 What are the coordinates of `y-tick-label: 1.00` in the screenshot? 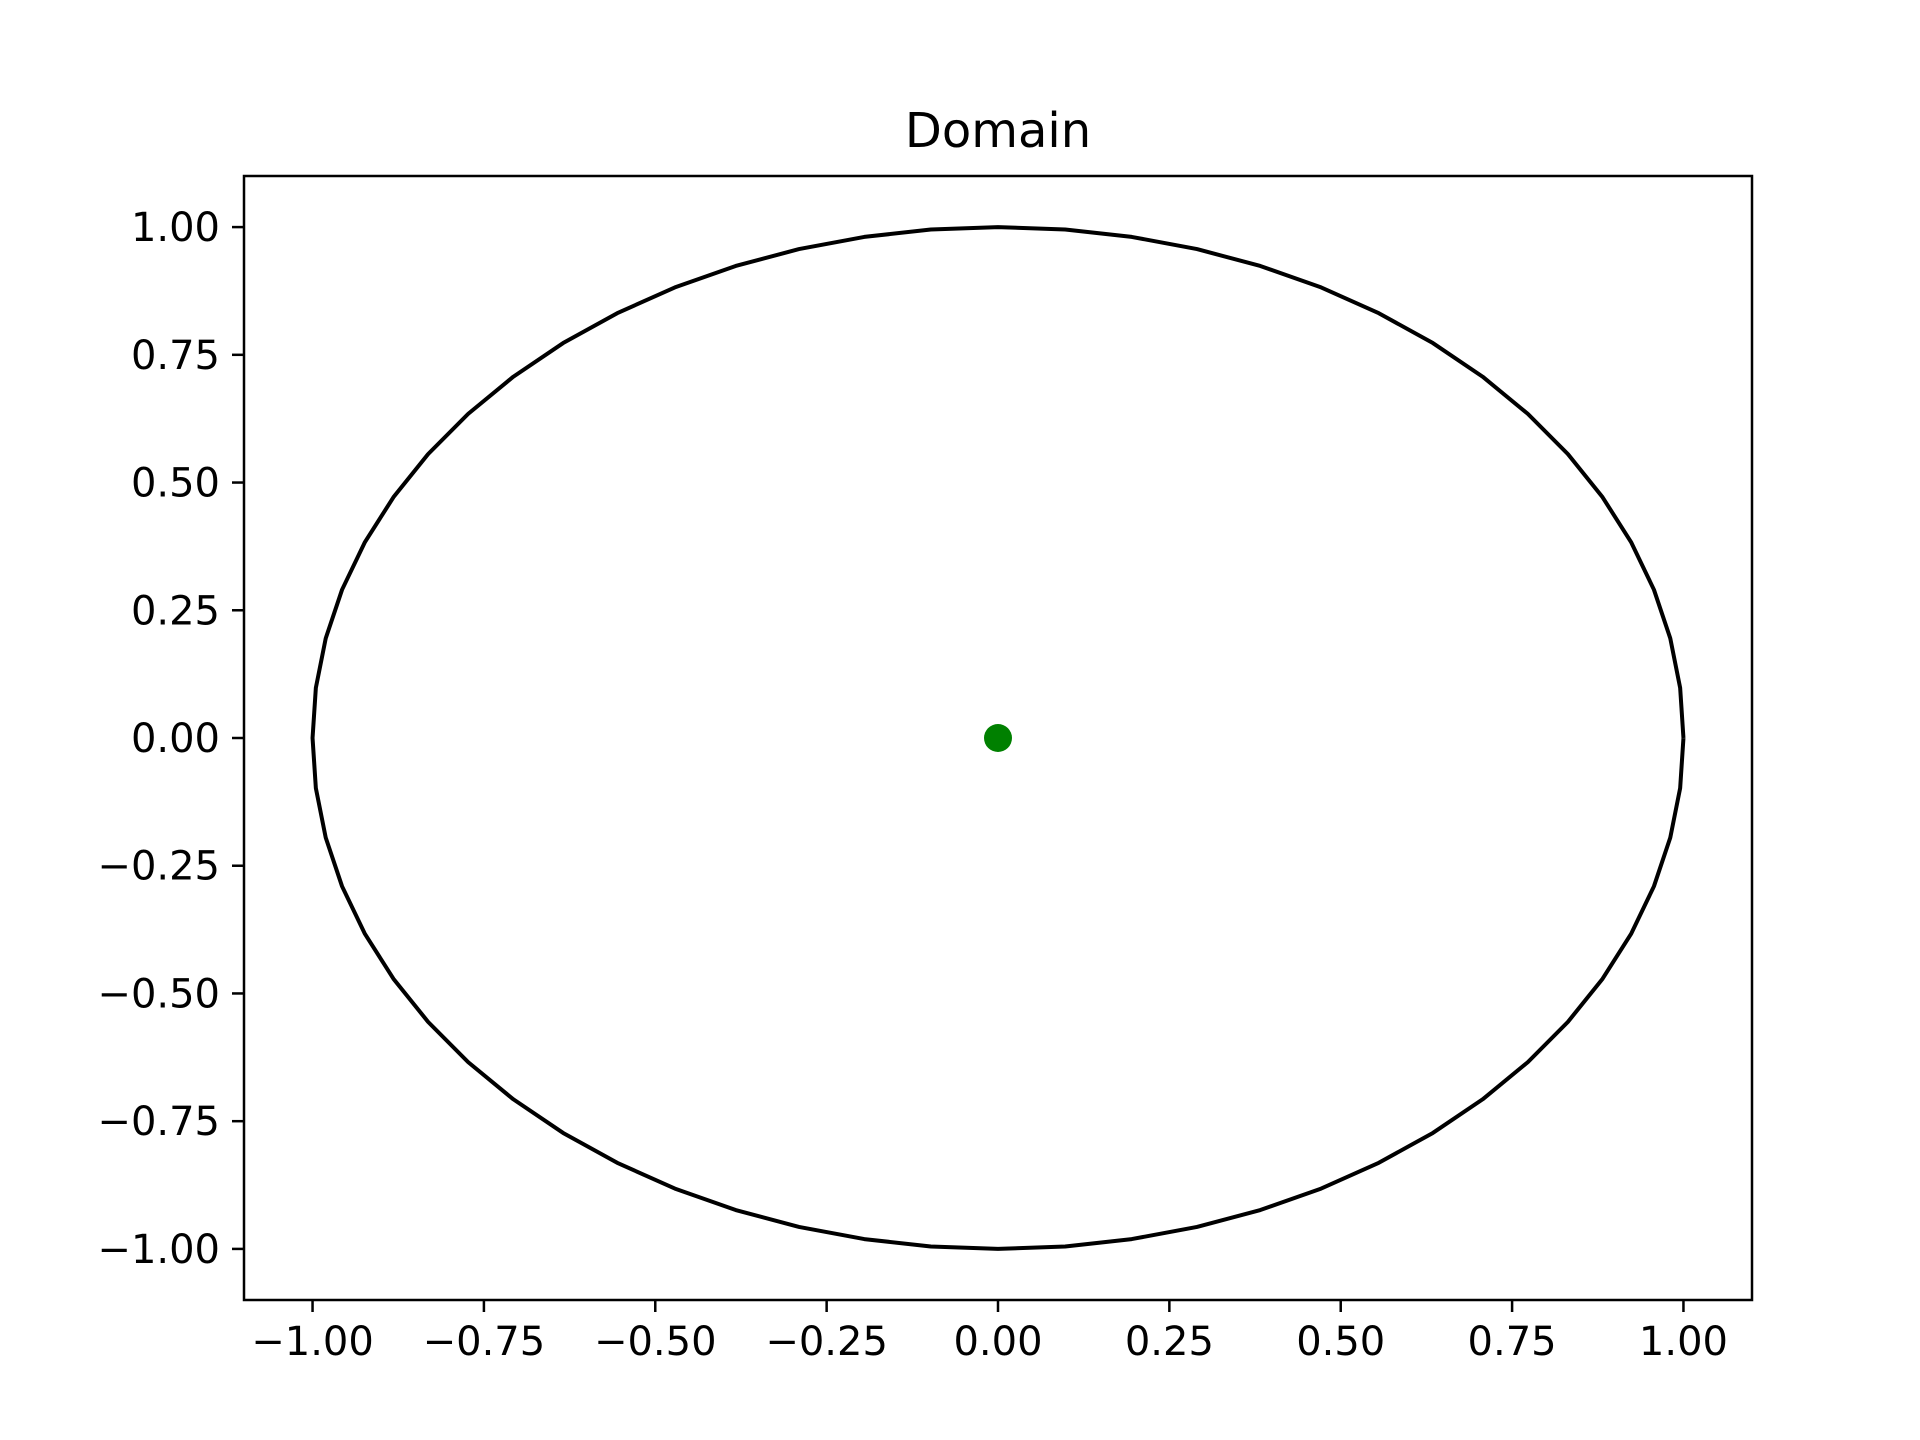 It's located at (175, 228).